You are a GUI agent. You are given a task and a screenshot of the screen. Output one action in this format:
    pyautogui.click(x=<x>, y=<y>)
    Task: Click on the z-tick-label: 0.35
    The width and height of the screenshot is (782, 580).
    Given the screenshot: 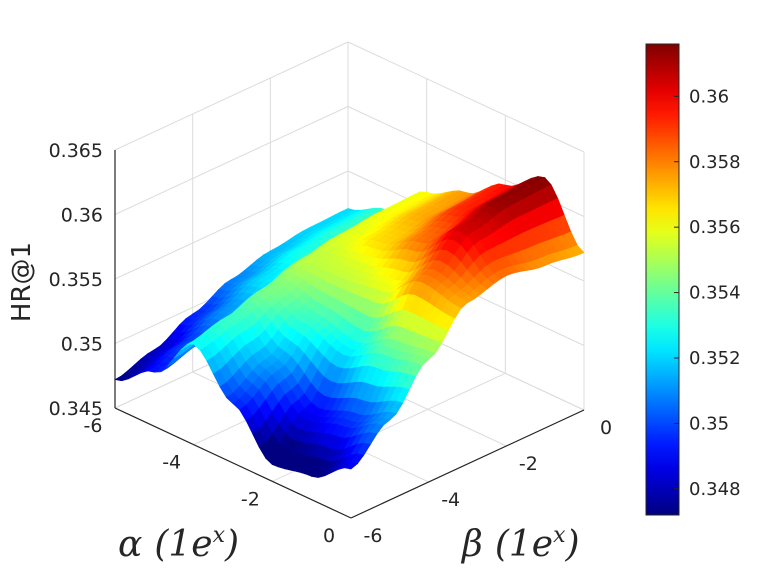 What is the action you would take?
    pyautogui.click(x=82, y=345)
    